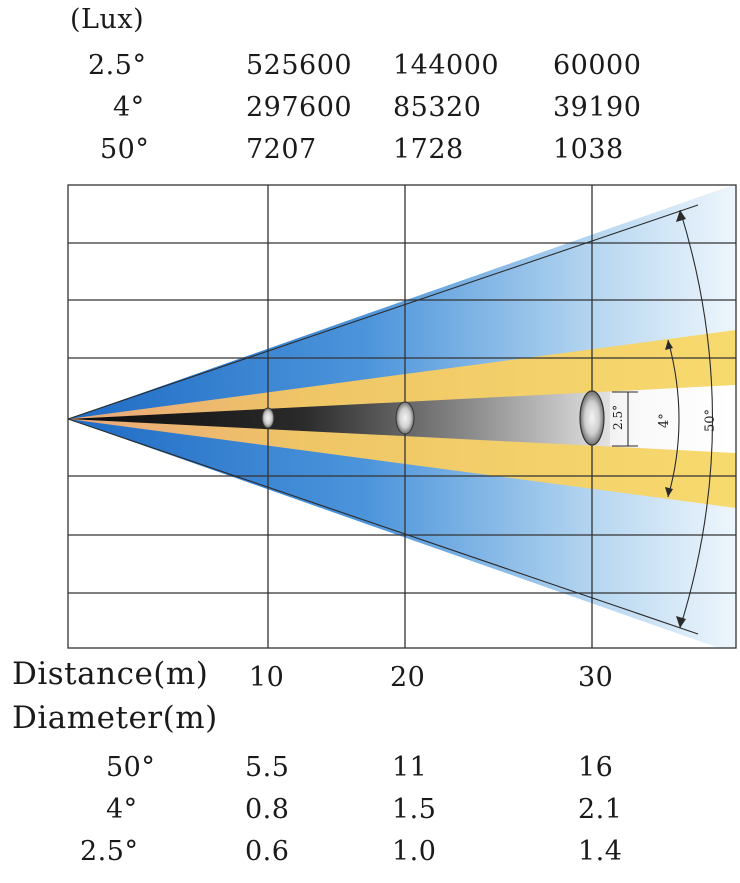 Image resolution: width=740 pixels, height=883 pixels. I want to click on diameter-4-10m: 0.8, so click(267, 809).